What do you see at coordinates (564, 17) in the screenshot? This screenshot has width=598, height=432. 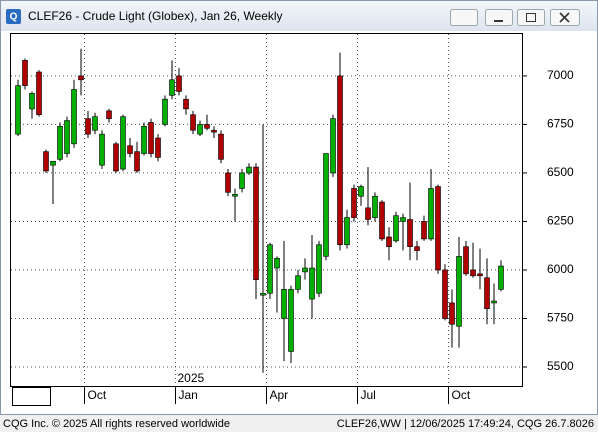 I see `close-glyph` at bounding box center [564, 17].